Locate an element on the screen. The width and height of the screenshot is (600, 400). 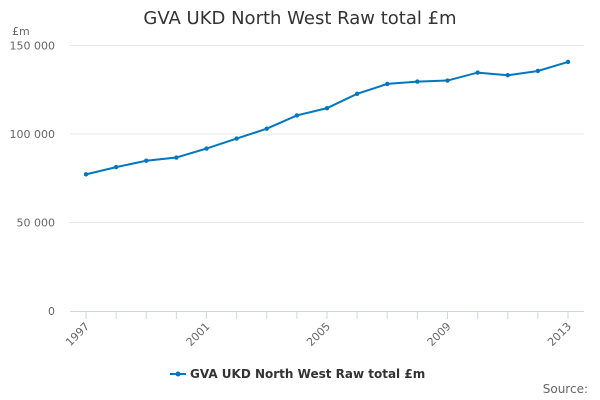
source-label: Source: is located at coordinates (565, 389).